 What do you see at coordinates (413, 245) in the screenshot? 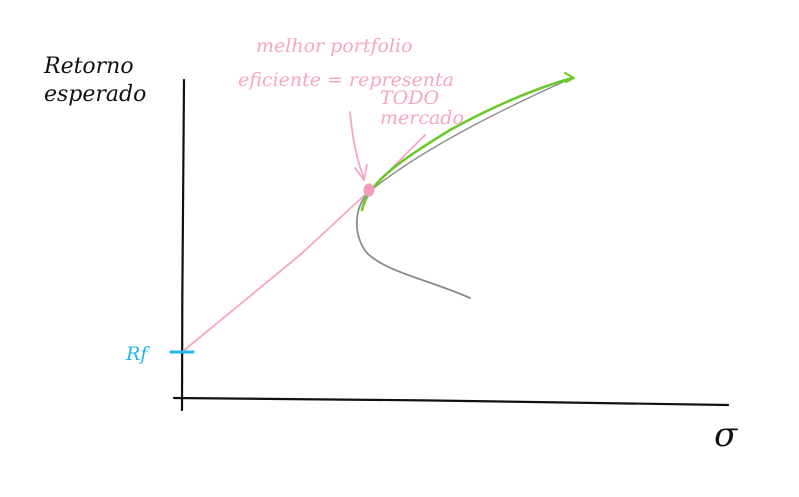
I see `min-variance-frontier` at bounding box center [413, 245].